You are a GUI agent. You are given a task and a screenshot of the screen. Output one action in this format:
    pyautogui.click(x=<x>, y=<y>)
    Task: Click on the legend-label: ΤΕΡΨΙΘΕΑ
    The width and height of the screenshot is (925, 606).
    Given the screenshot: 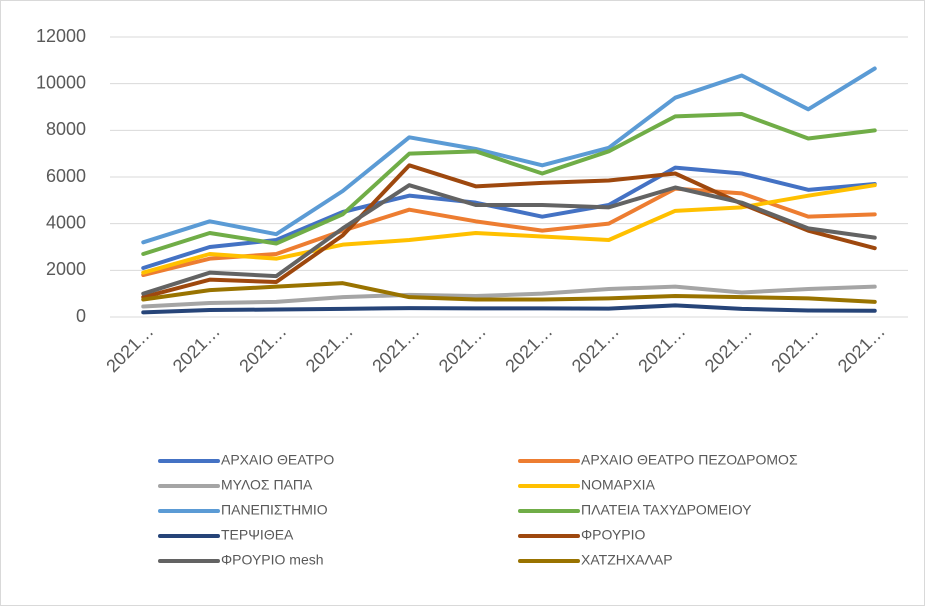 What is the action you would take?
    pyautogui.click(x=257, y=535)
    